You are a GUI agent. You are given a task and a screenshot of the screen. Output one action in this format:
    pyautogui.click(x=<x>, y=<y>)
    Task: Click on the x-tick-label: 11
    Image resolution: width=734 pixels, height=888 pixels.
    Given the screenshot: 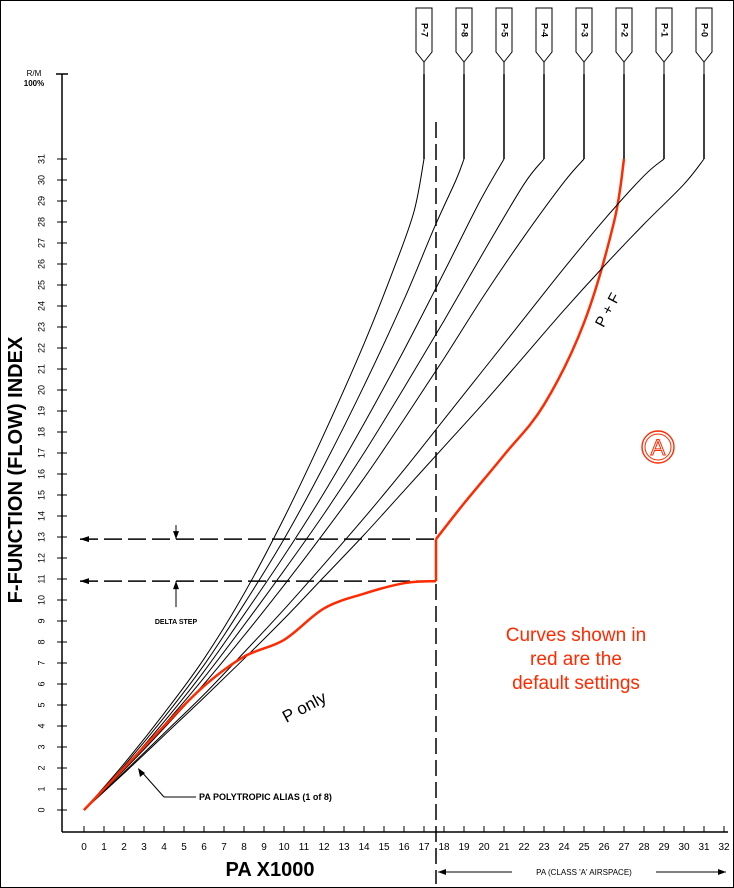 What is the action you would take?
    pyautogui.click(x=304, y=847)
    